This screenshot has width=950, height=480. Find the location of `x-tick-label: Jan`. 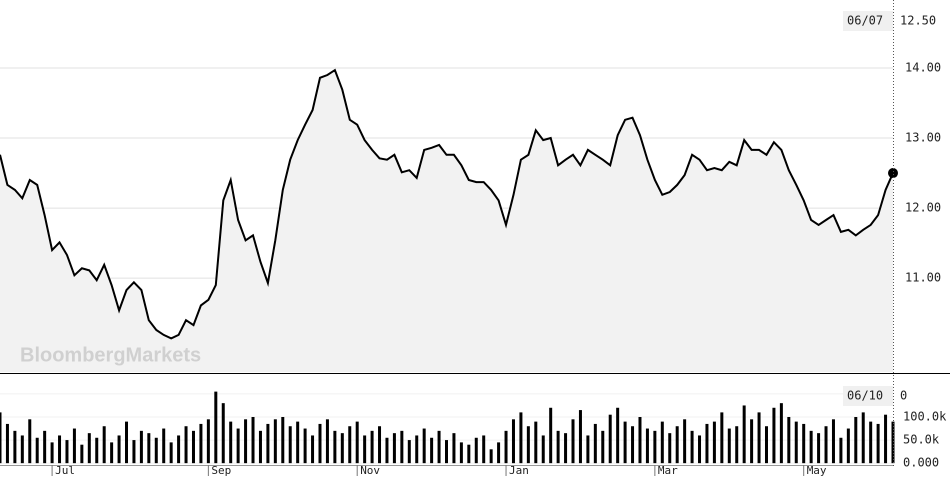

x-tick-label: Jan is located at coordinates (519, 470).